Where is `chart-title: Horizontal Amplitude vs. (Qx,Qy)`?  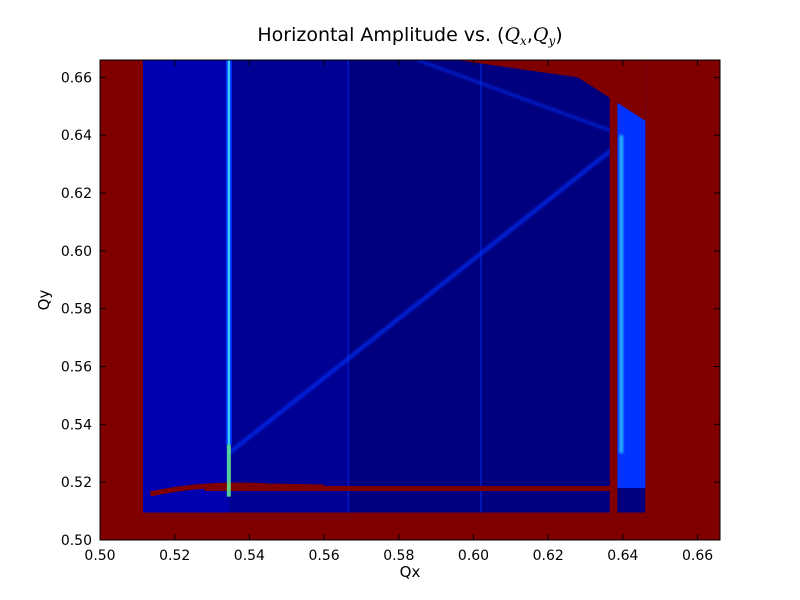
chart-title: Horizontal Amplitude vs. (Qx,Qy) is located at coordinates (409, 36).